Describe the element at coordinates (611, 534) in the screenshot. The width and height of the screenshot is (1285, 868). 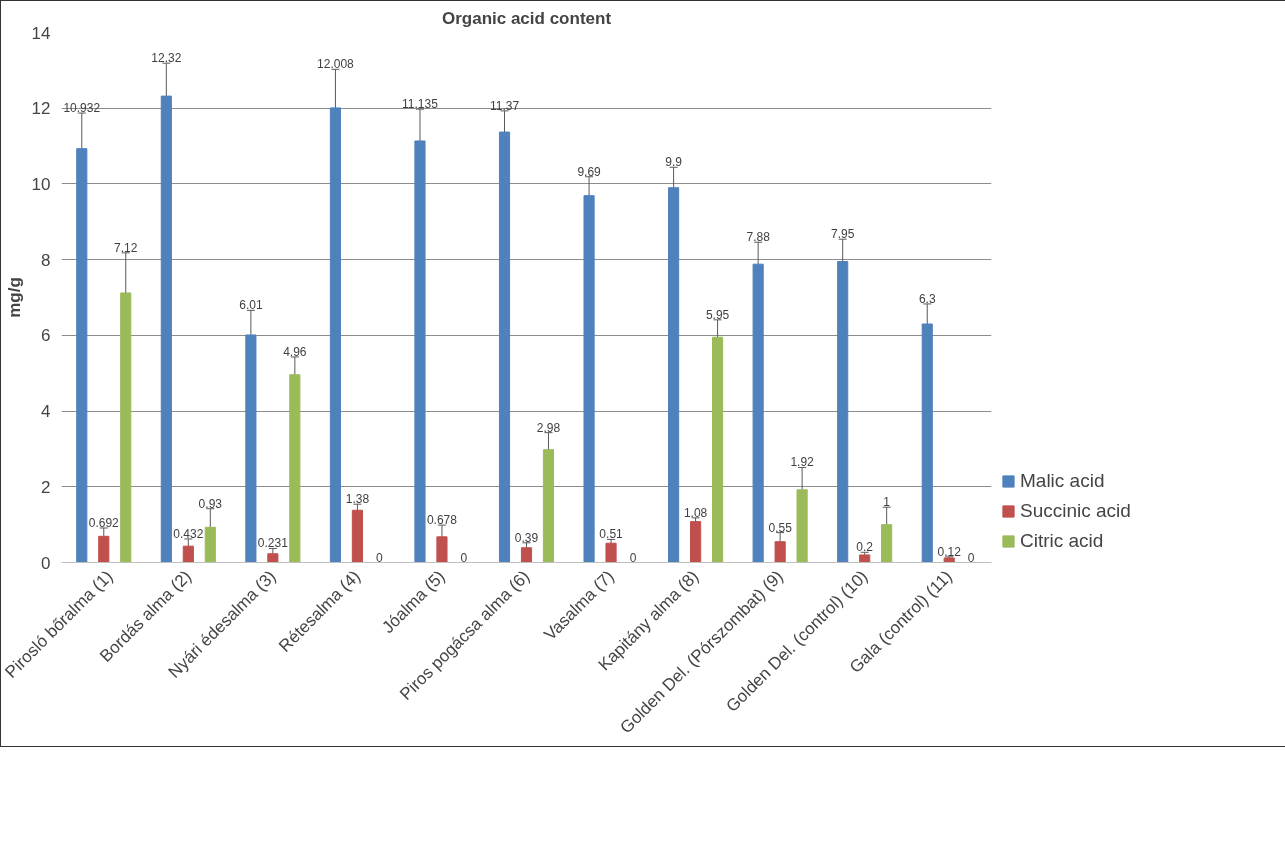
I see `data-label: 0.51` at that location.